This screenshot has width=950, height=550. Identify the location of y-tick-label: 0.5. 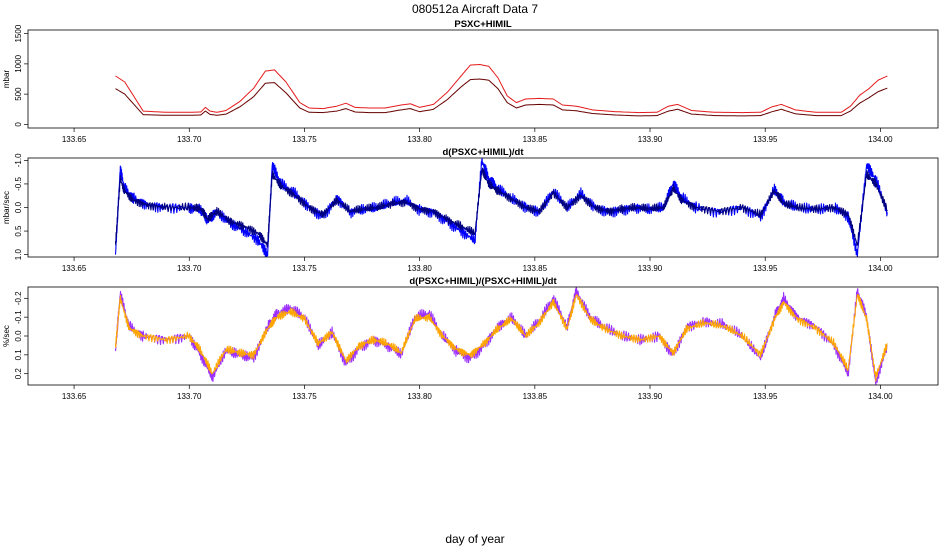
(18, 231).